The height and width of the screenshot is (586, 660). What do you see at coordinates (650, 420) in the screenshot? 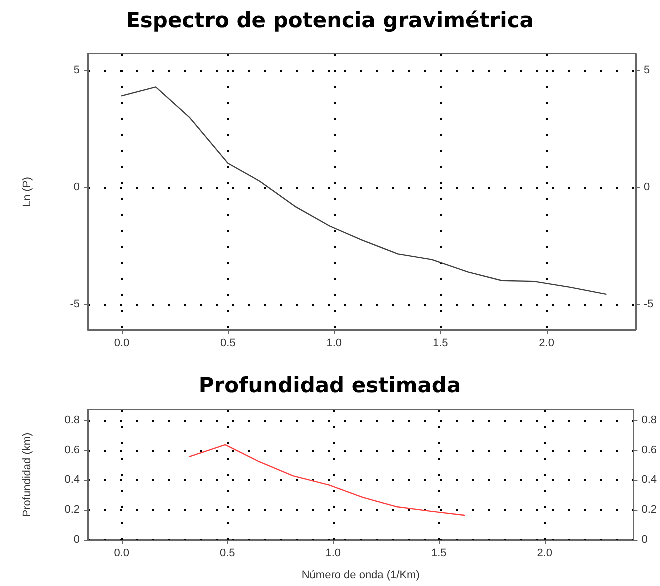
I see `y2-tick-label: 0.8` at bounding box center [650, 420].